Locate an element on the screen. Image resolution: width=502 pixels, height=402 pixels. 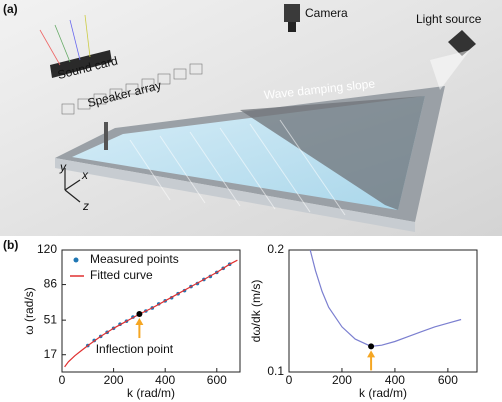
y-tick-label: 0.2 is located at coordinates (275, 249).